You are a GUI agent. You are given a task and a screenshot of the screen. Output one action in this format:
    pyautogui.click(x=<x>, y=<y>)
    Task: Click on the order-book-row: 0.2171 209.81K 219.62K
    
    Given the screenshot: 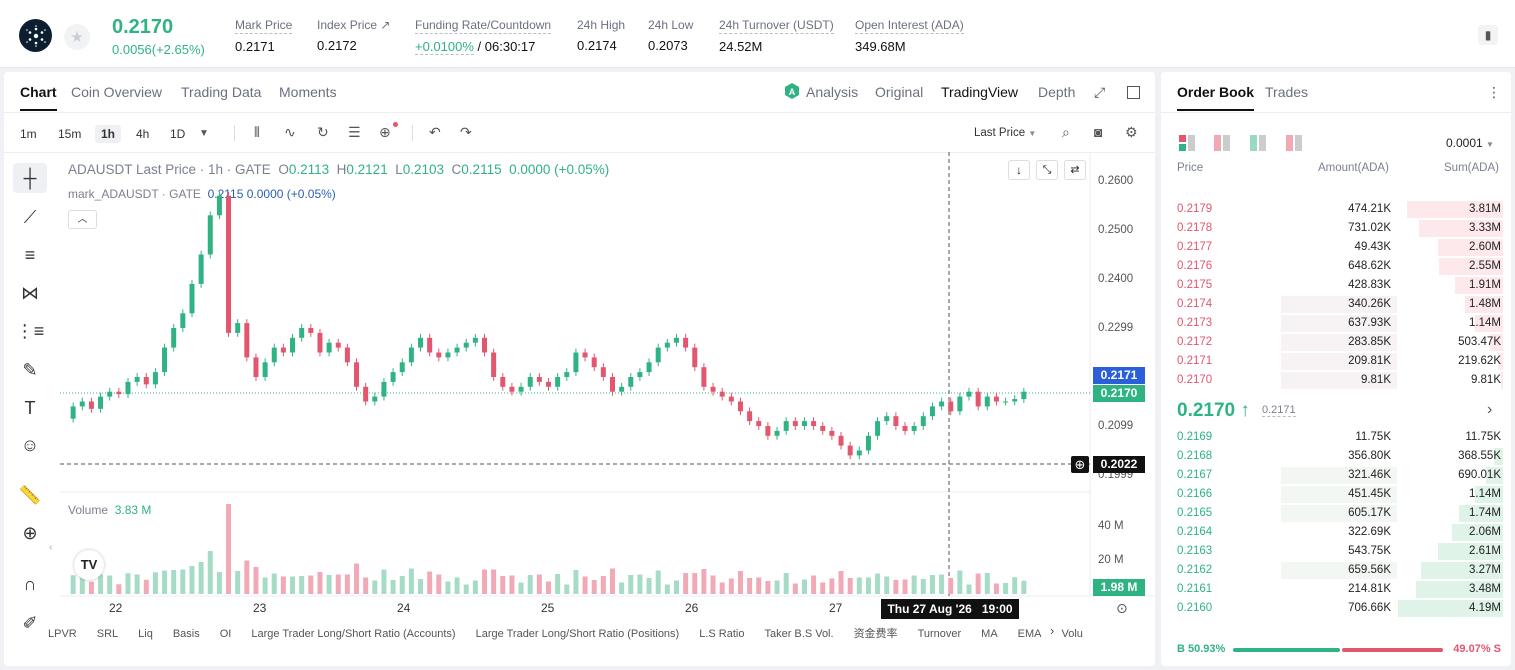 What is the action you would take?
    pyautogui.click(x=1336, y=361)
    